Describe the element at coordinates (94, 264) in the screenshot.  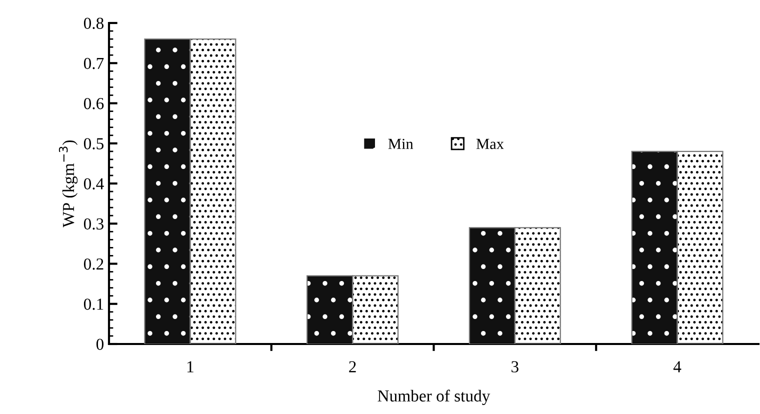
I see `y-tick-label: 0.2` at that location.